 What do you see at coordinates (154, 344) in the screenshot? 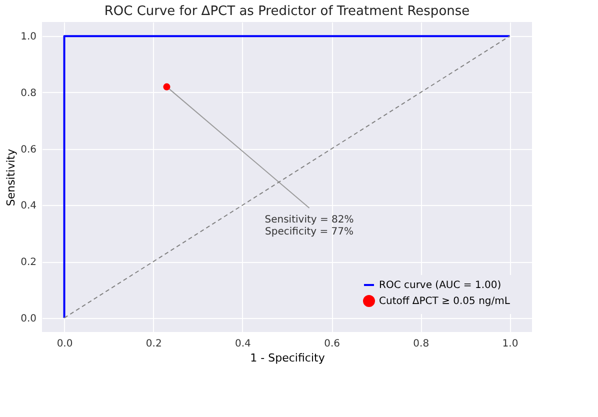
I see `x-tick-label: 0.2` at bounding box center [154, 344].